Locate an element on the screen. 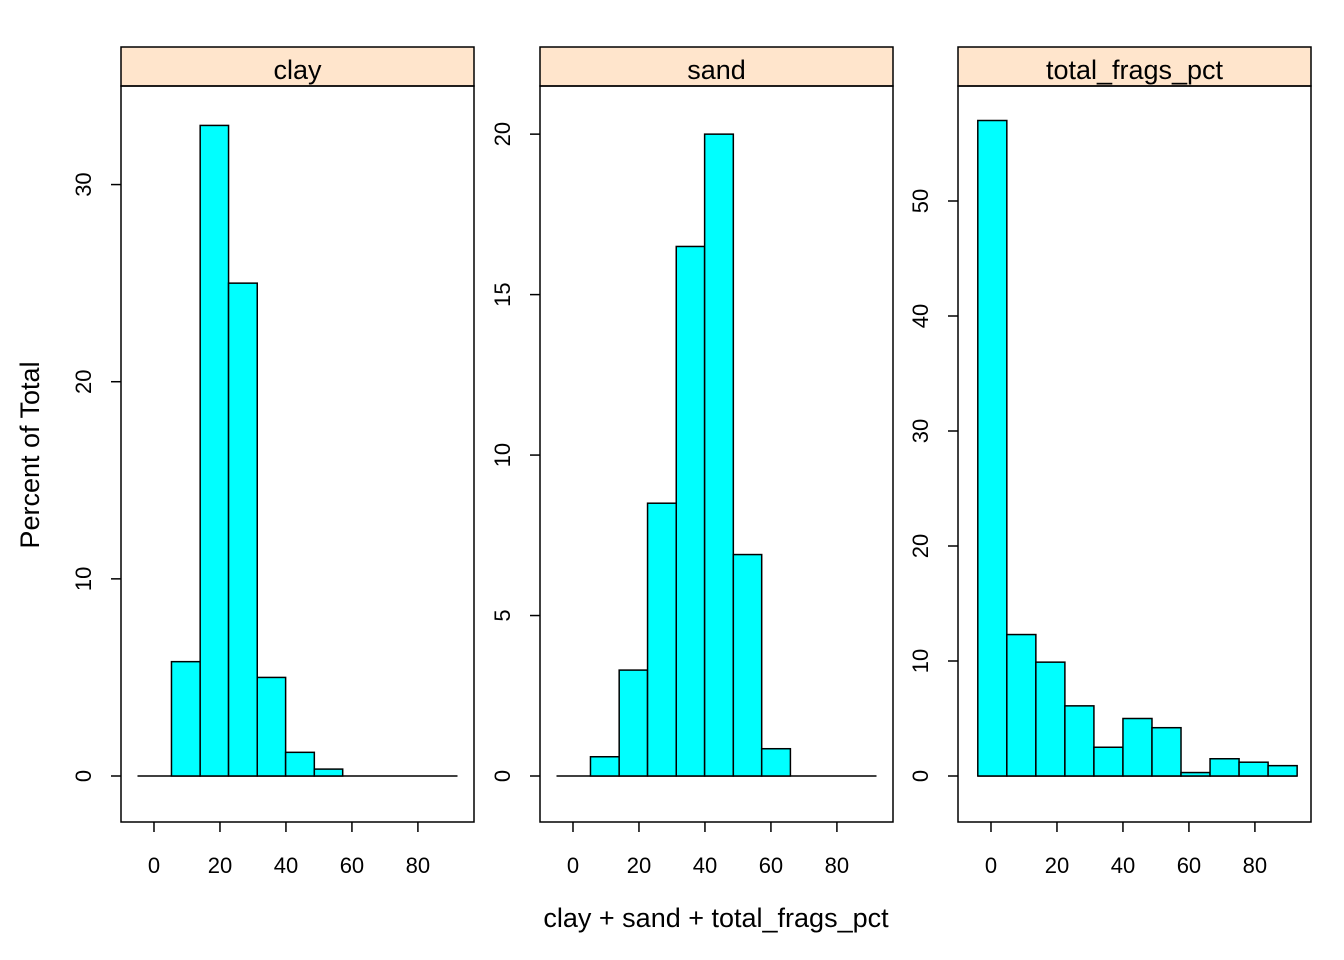 This screenshot has height=960, width=1344. y-tick-label: 5 is located at coordinates (502, 615).